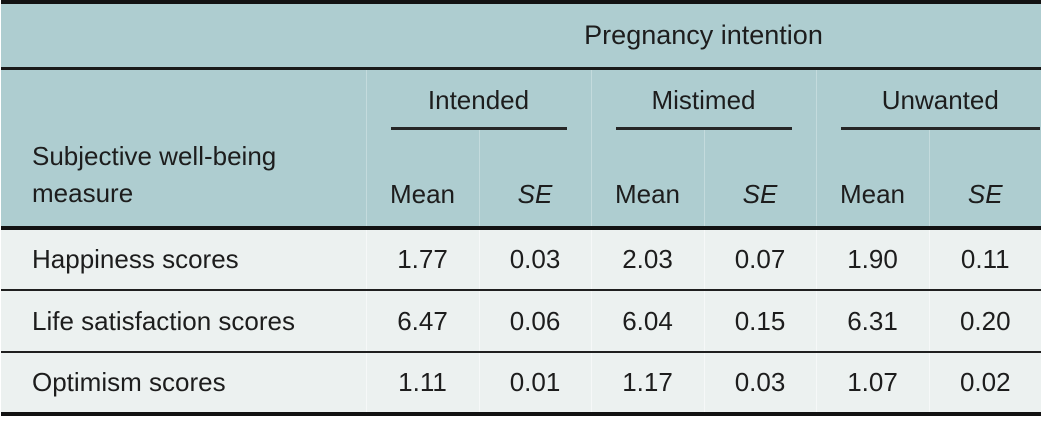 The width and height of the screenshot is (1042, 436). Describe the element at coordinates (872, 180) in the screenshot. I see `mean-header-unwanted: Mean` at that location.